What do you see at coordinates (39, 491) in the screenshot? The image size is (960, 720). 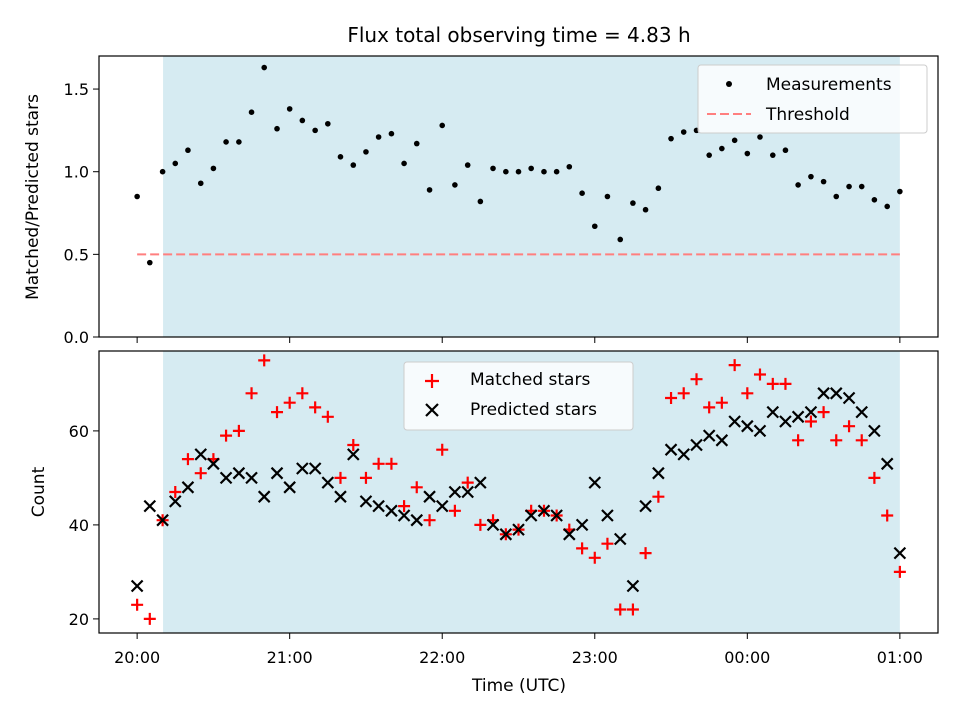 I see `bottom-panel-y-label: Count` at bounding box center [39, 491].